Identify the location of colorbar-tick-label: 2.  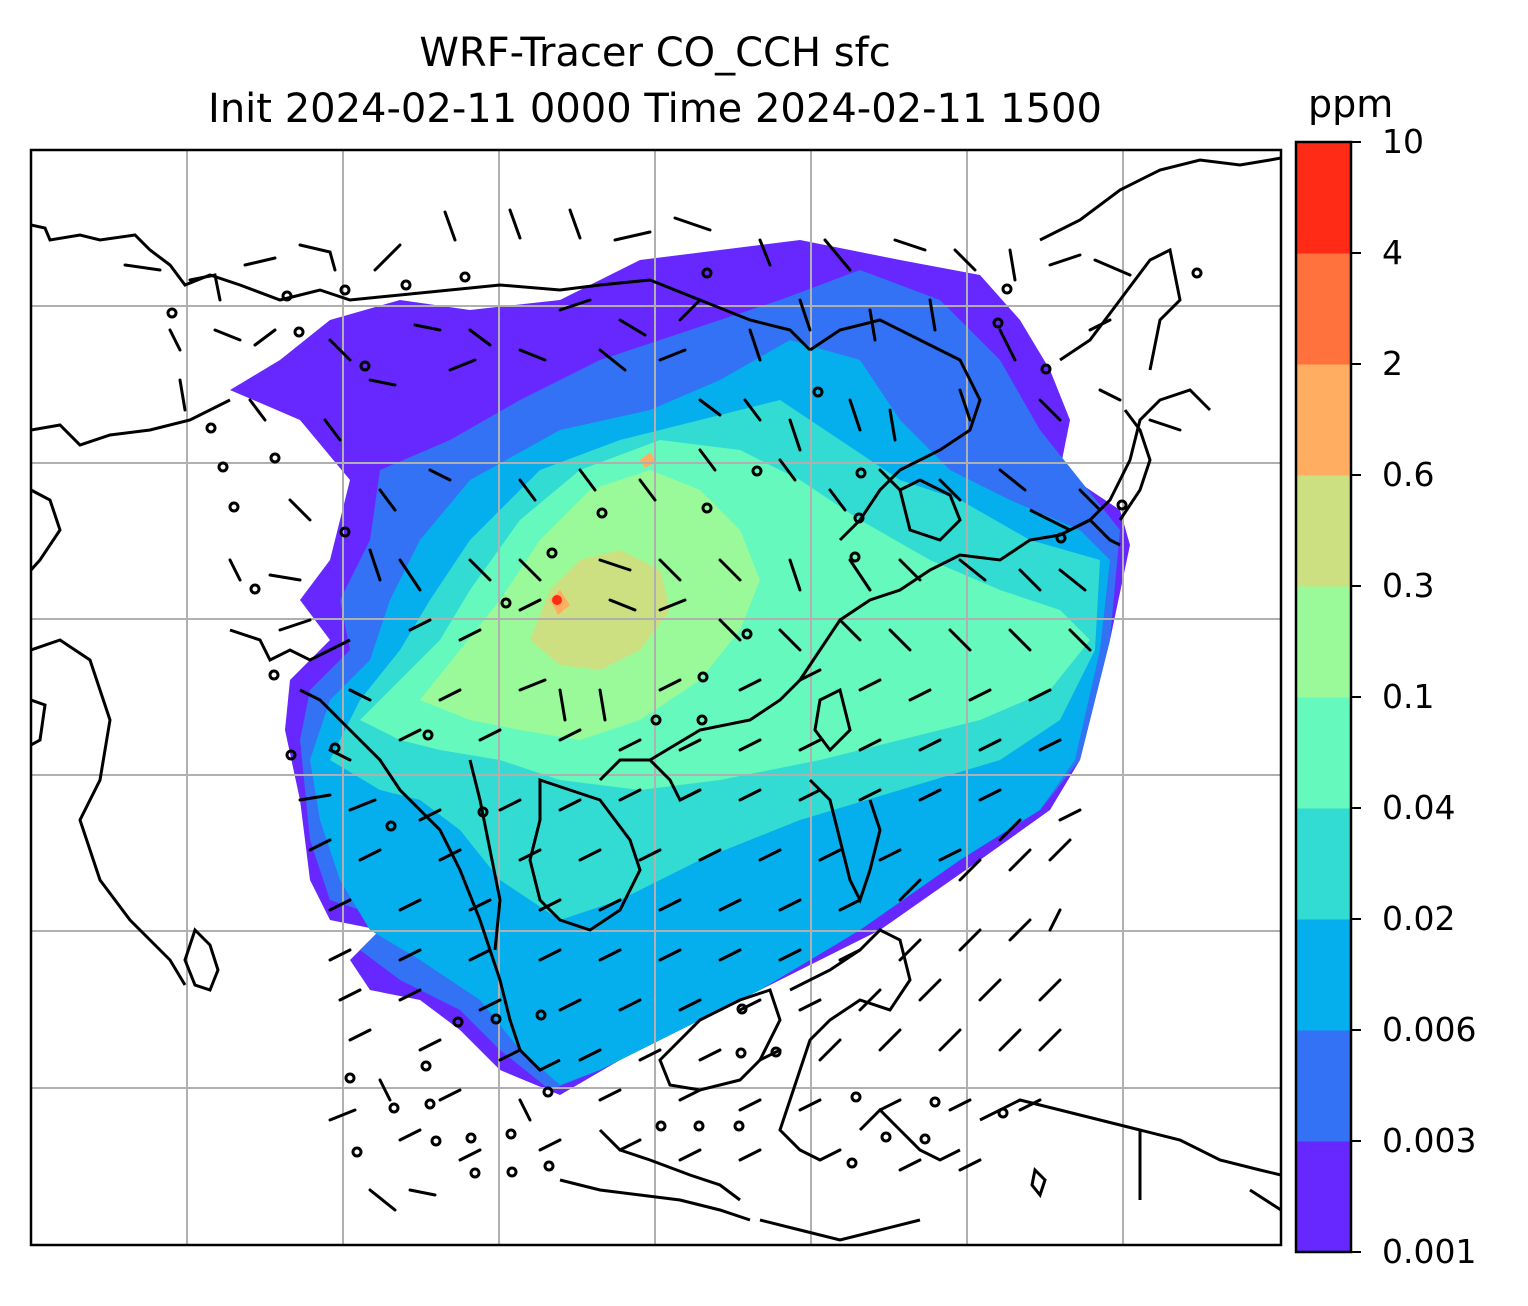
(1392, 363).